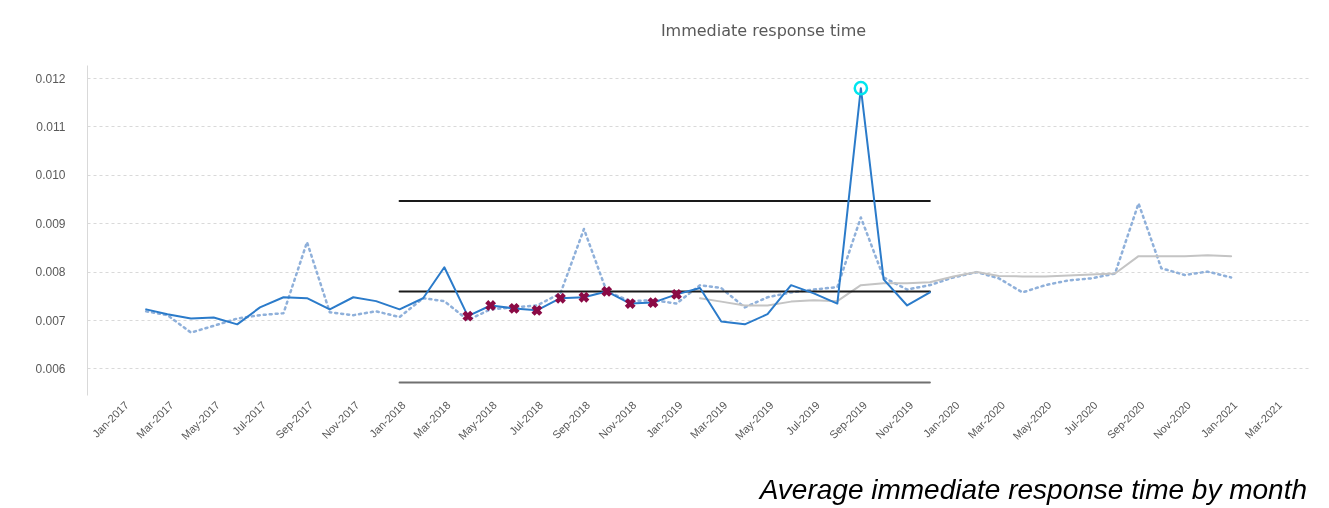  I want to click on text: Average immediate response time by month, so click(1033, 490).